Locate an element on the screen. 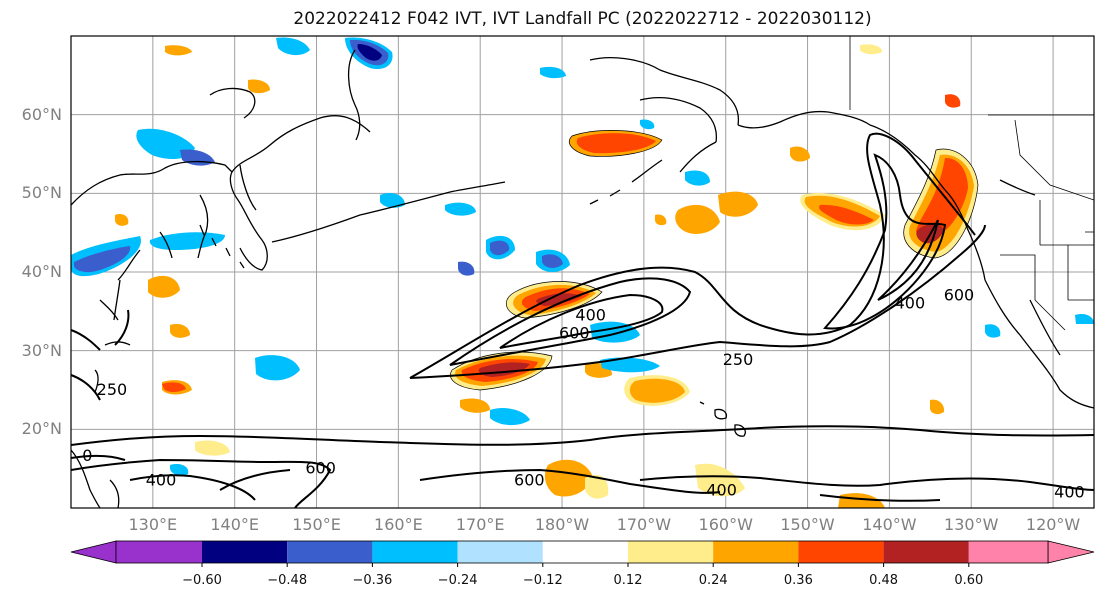 The width and height of the screenshot is (1105, 601). colorbar-extend-low is located at coordinates (93, 552).